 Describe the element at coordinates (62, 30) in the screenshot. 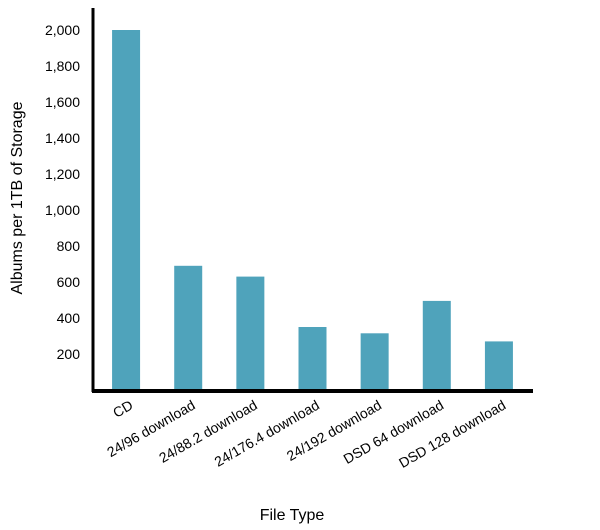

I see `y-tick-label: 2,000` at that location.